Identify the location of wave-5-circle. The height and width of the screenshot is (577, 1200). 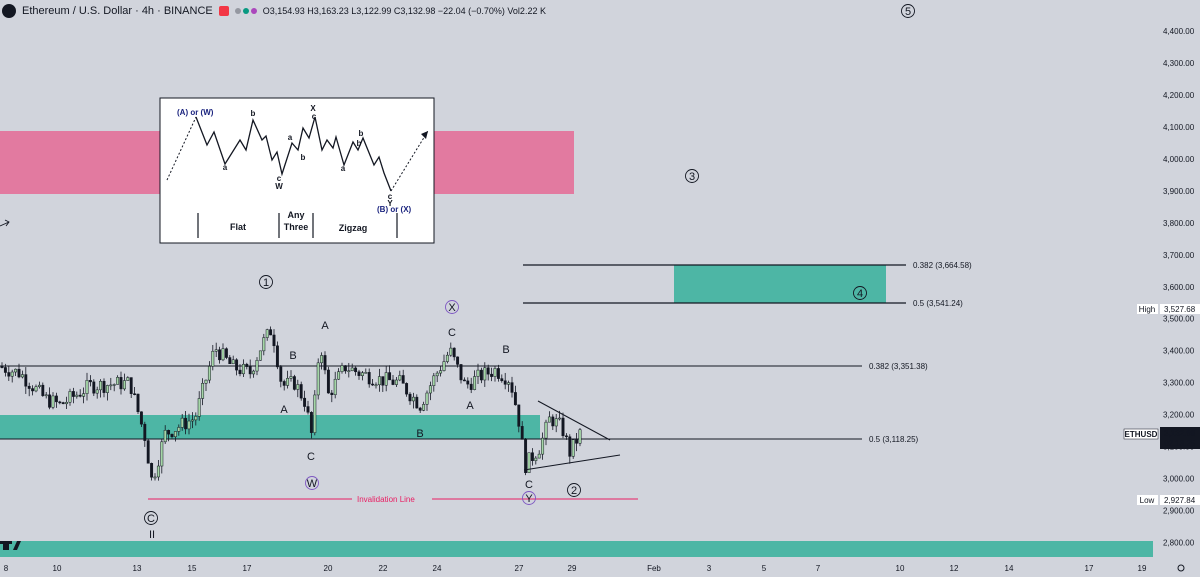
(908, 11).